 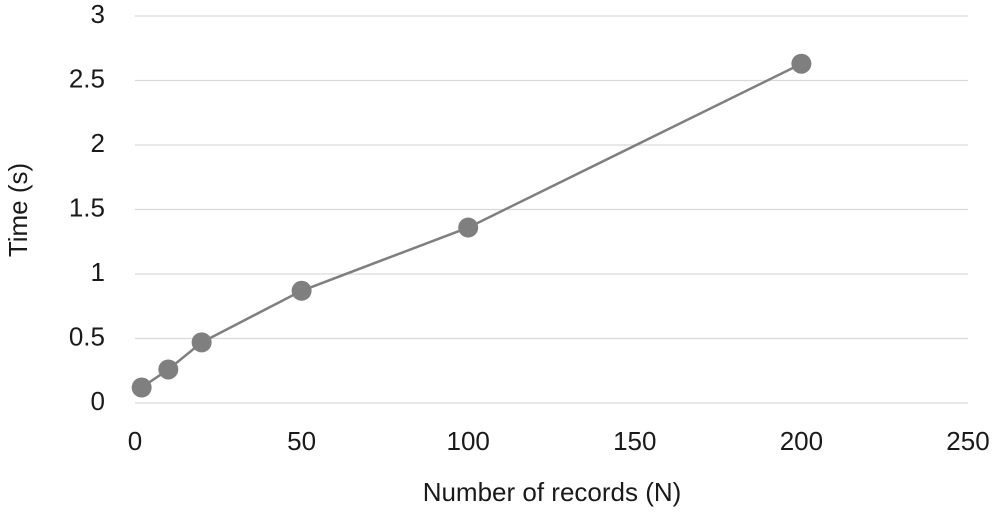 What do you see at coordinates (87, 78) in the screenshot?
I see `y-tick-label: 2.5` at bounding box center [87, 78].